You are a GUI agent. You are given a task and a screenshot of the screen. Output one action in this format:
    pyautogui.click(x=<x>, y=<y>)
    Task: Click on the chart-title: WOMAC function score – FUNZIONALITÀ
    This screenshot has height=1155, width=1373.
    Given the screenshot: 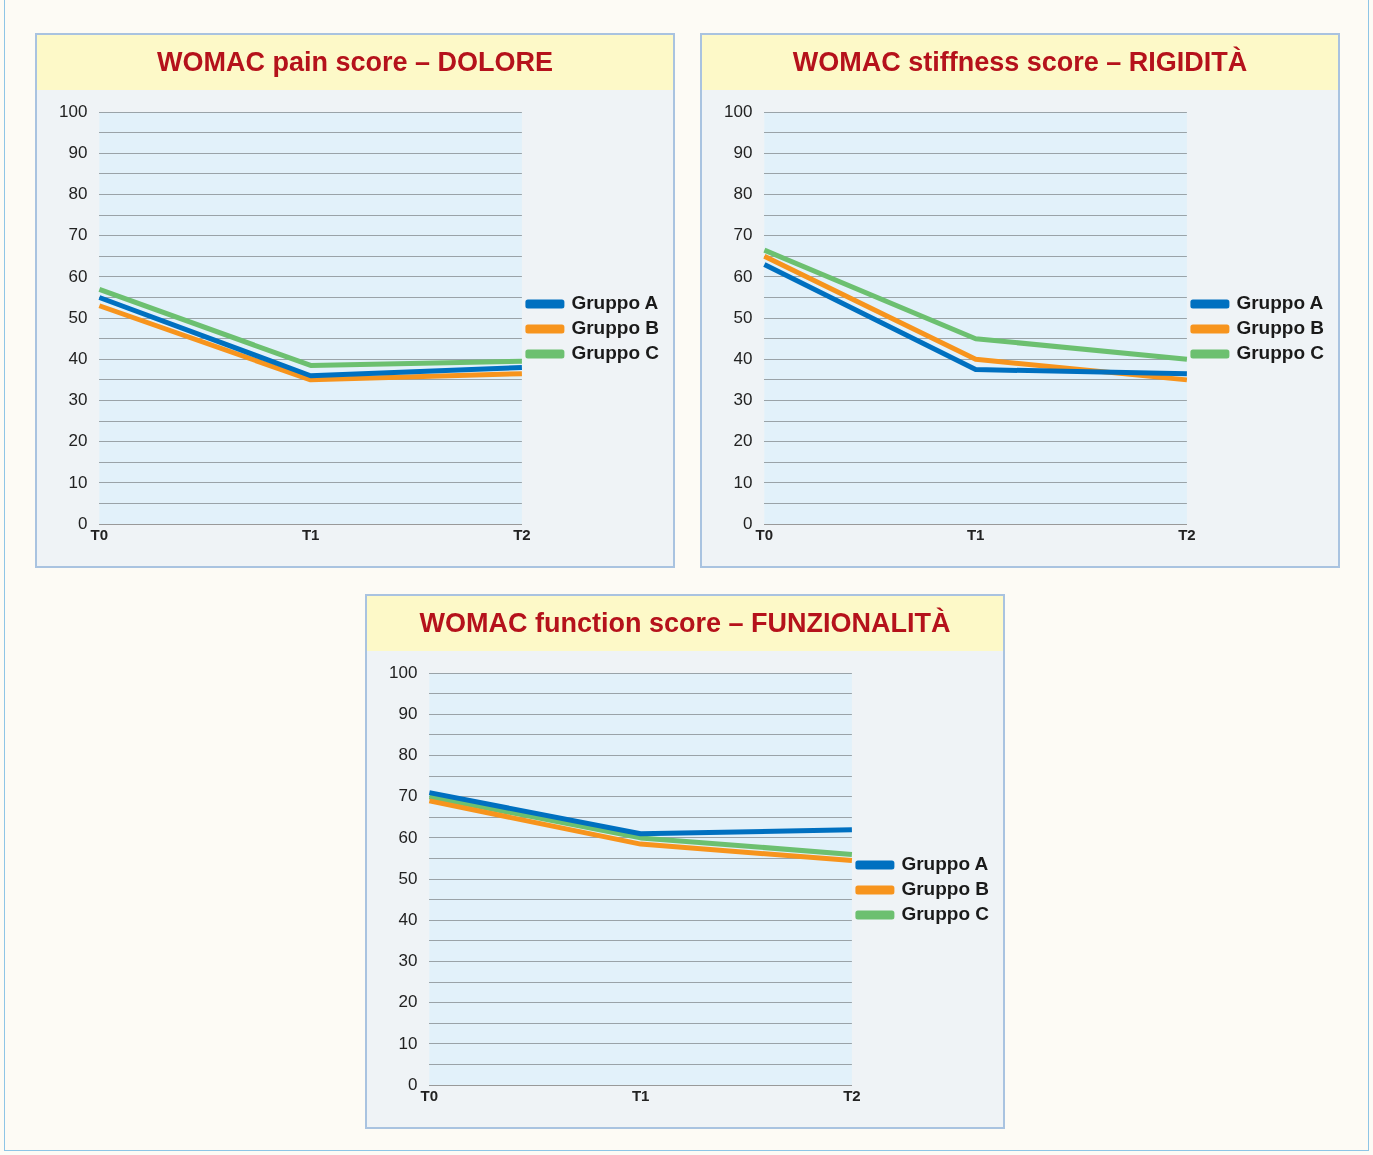 What is the action you would take?
    pyautogui.click(x=685, y=623)
    